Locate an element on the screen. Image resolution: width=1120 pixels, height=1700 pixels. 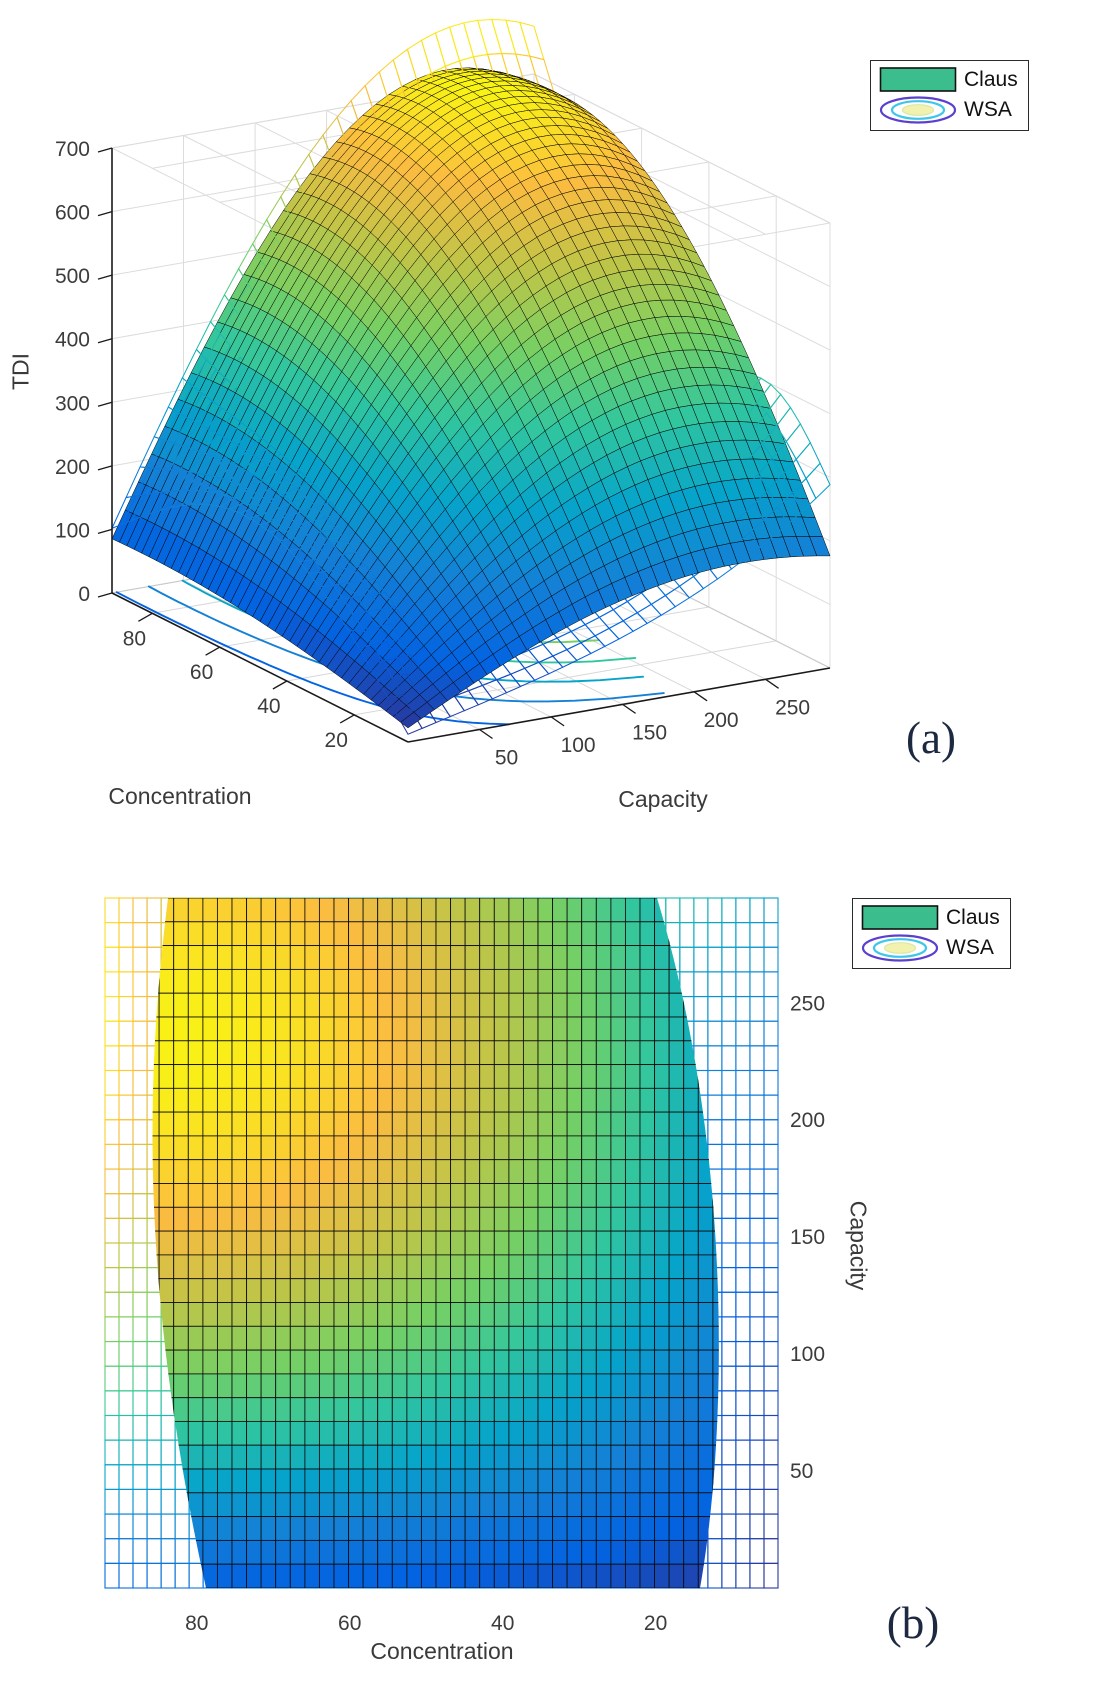
legend-a: Claus WSA is located at coordinates (949, 95).